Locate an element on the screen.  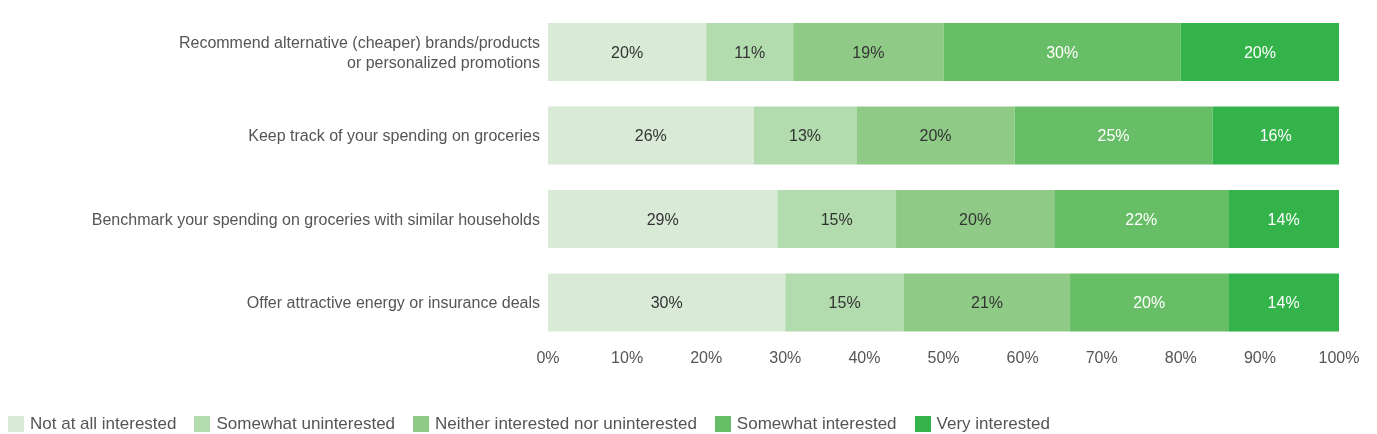
data-label: 25% is located at coordinates (1113, 136).